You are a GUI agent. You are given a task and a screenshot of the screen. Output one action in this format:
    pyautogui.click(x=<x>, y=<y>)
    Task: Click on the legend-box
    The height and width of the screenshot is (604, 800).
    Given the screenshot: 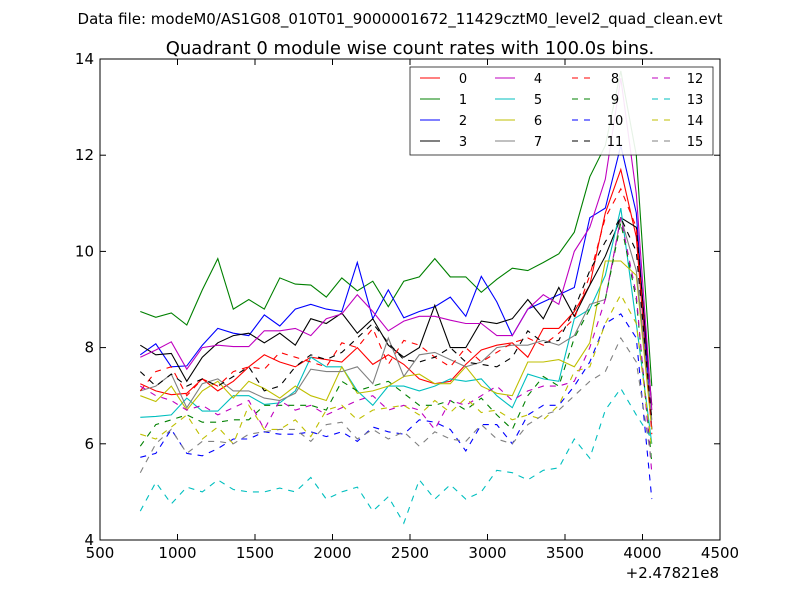 What is the action you would take?
    pyautogui.click(x=561, y=111)
    